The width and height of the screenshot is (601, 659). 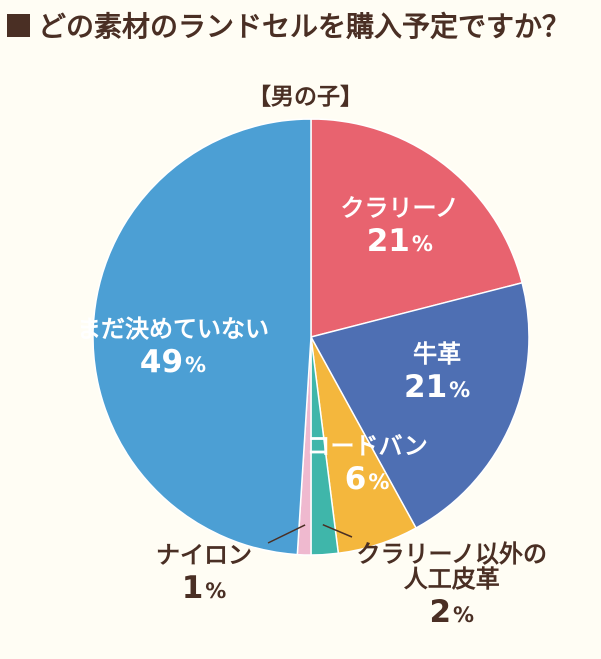 I want to click on slice-label-5: まだ決めていない 49%, so click(x=173, y=347).